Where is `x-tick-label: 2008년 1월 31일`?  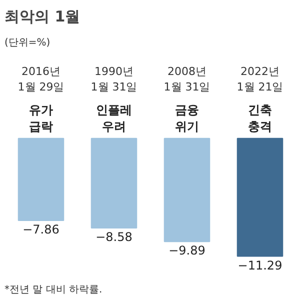
x-tick-label: 2008년 1월 31일 is located at coordinates (187, 79).